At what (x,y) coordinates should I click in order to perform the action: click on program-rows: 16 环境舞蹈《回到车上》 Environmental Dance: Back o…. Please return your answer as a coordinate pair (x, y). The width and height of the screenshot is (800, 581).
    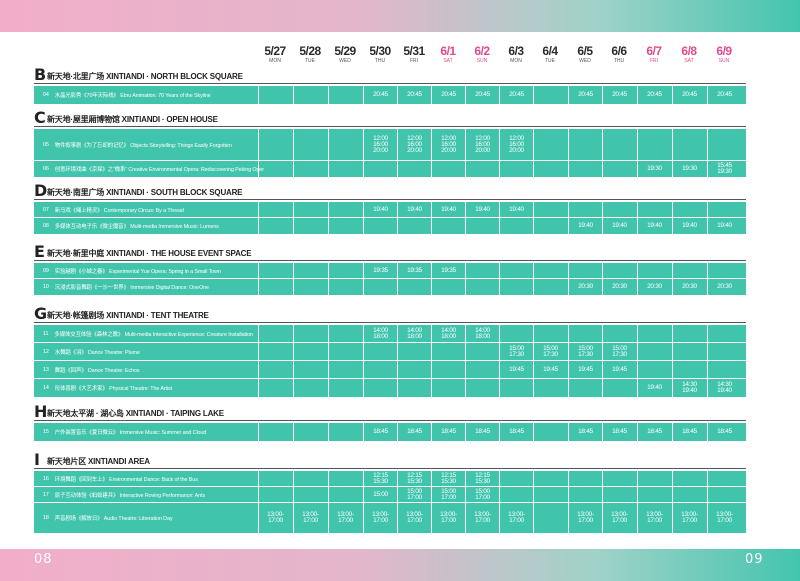
    Looking at the image, I should click on (390, 502).